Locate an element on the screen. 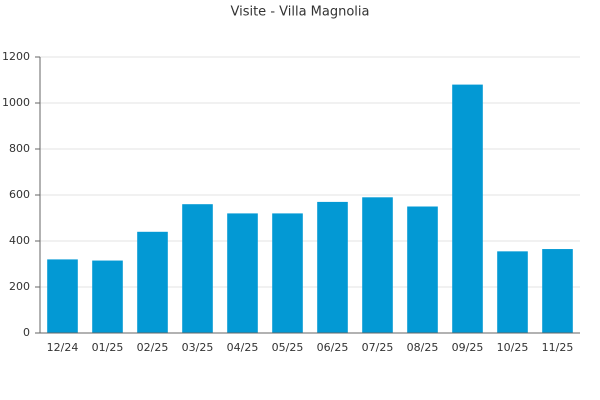  x-tick-label: 03/25 is located at coordinates (198, 347).